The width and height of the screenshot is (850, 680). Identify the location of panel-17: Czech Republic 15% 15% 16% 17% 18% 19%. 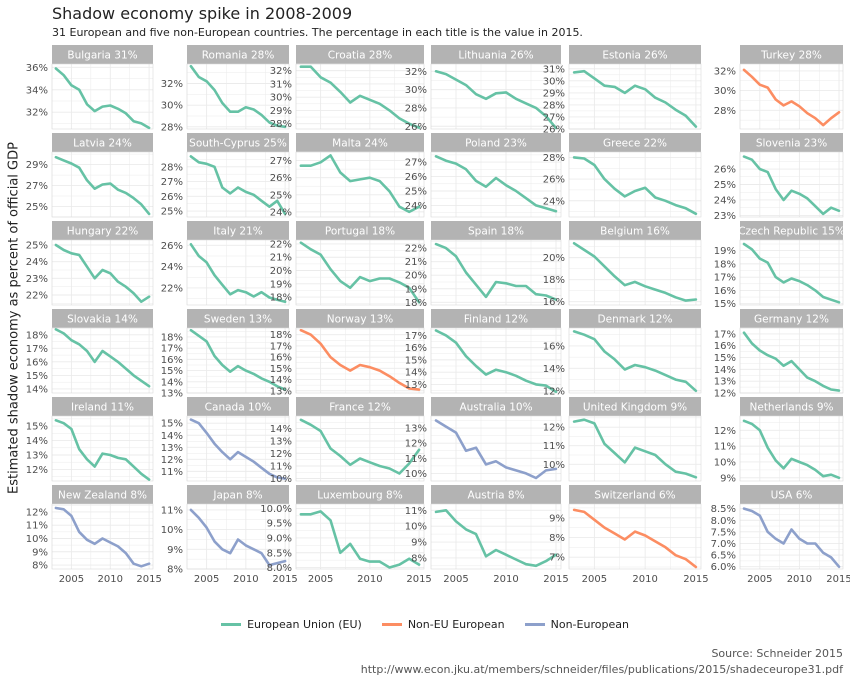
(779, 265).